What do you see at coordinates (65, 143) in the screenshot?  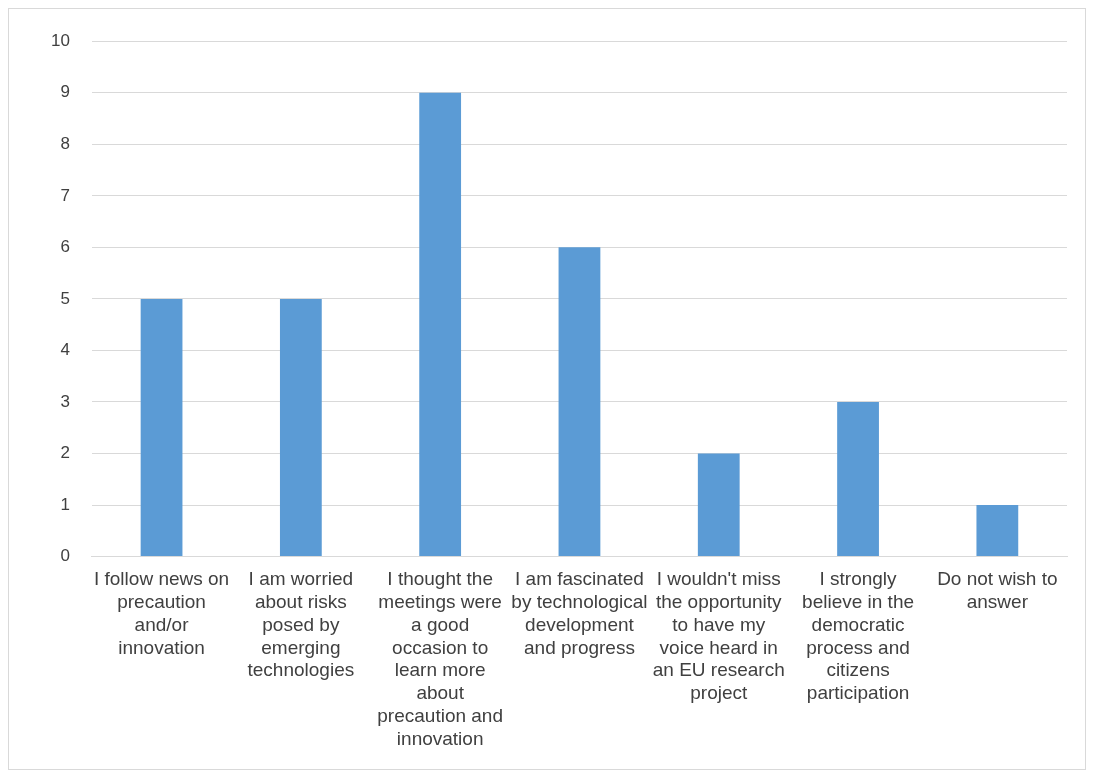 I see `y-tick-label: 8` at bounding box center [65, 143].